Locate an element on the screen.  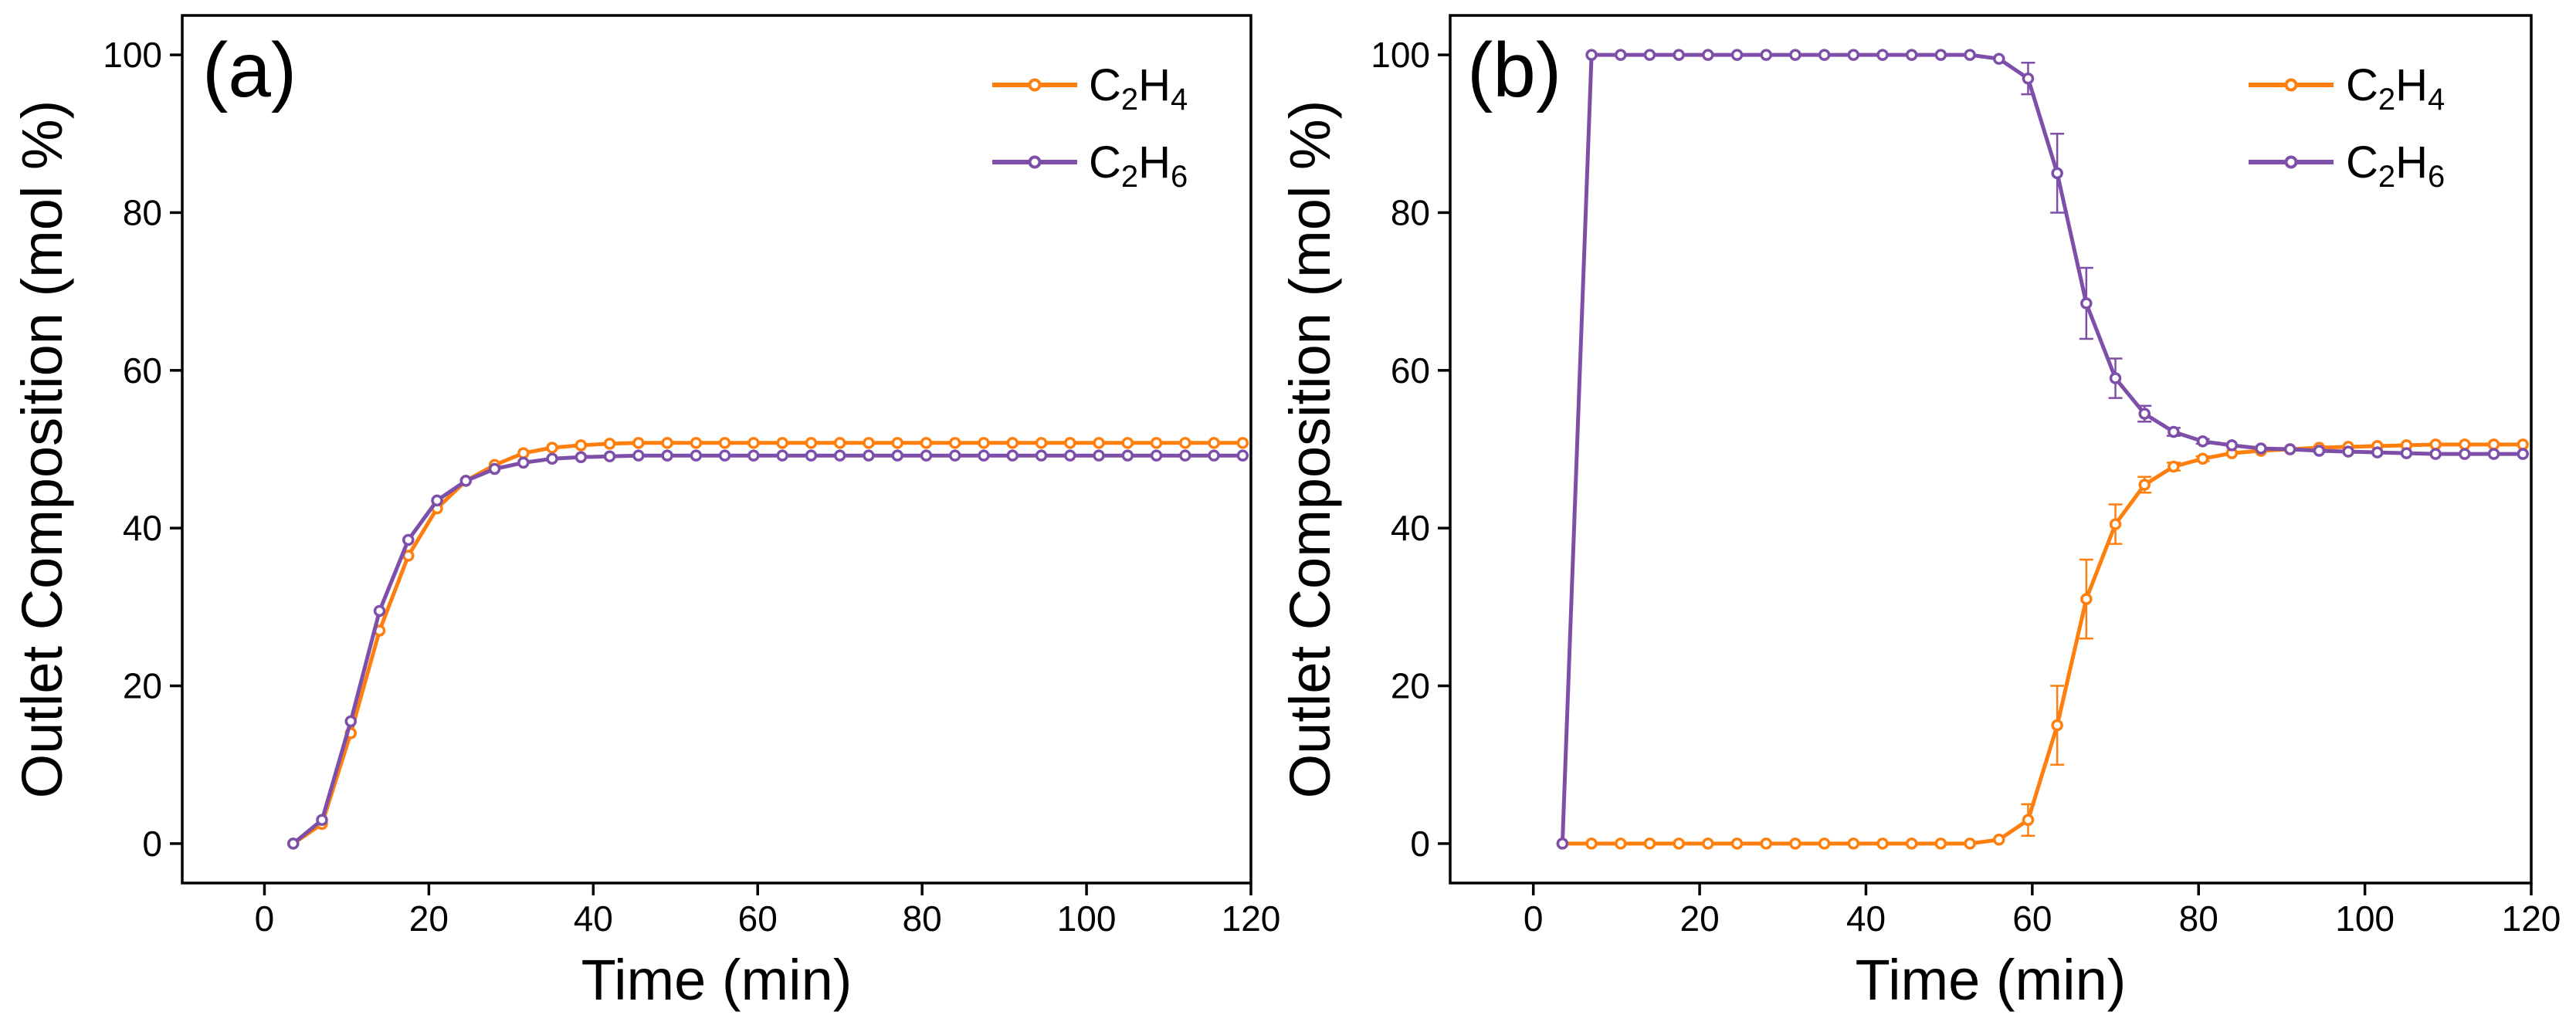
y-axis-label-b: Outlet Composition (mol %) is located at coordinates (1310, 450).